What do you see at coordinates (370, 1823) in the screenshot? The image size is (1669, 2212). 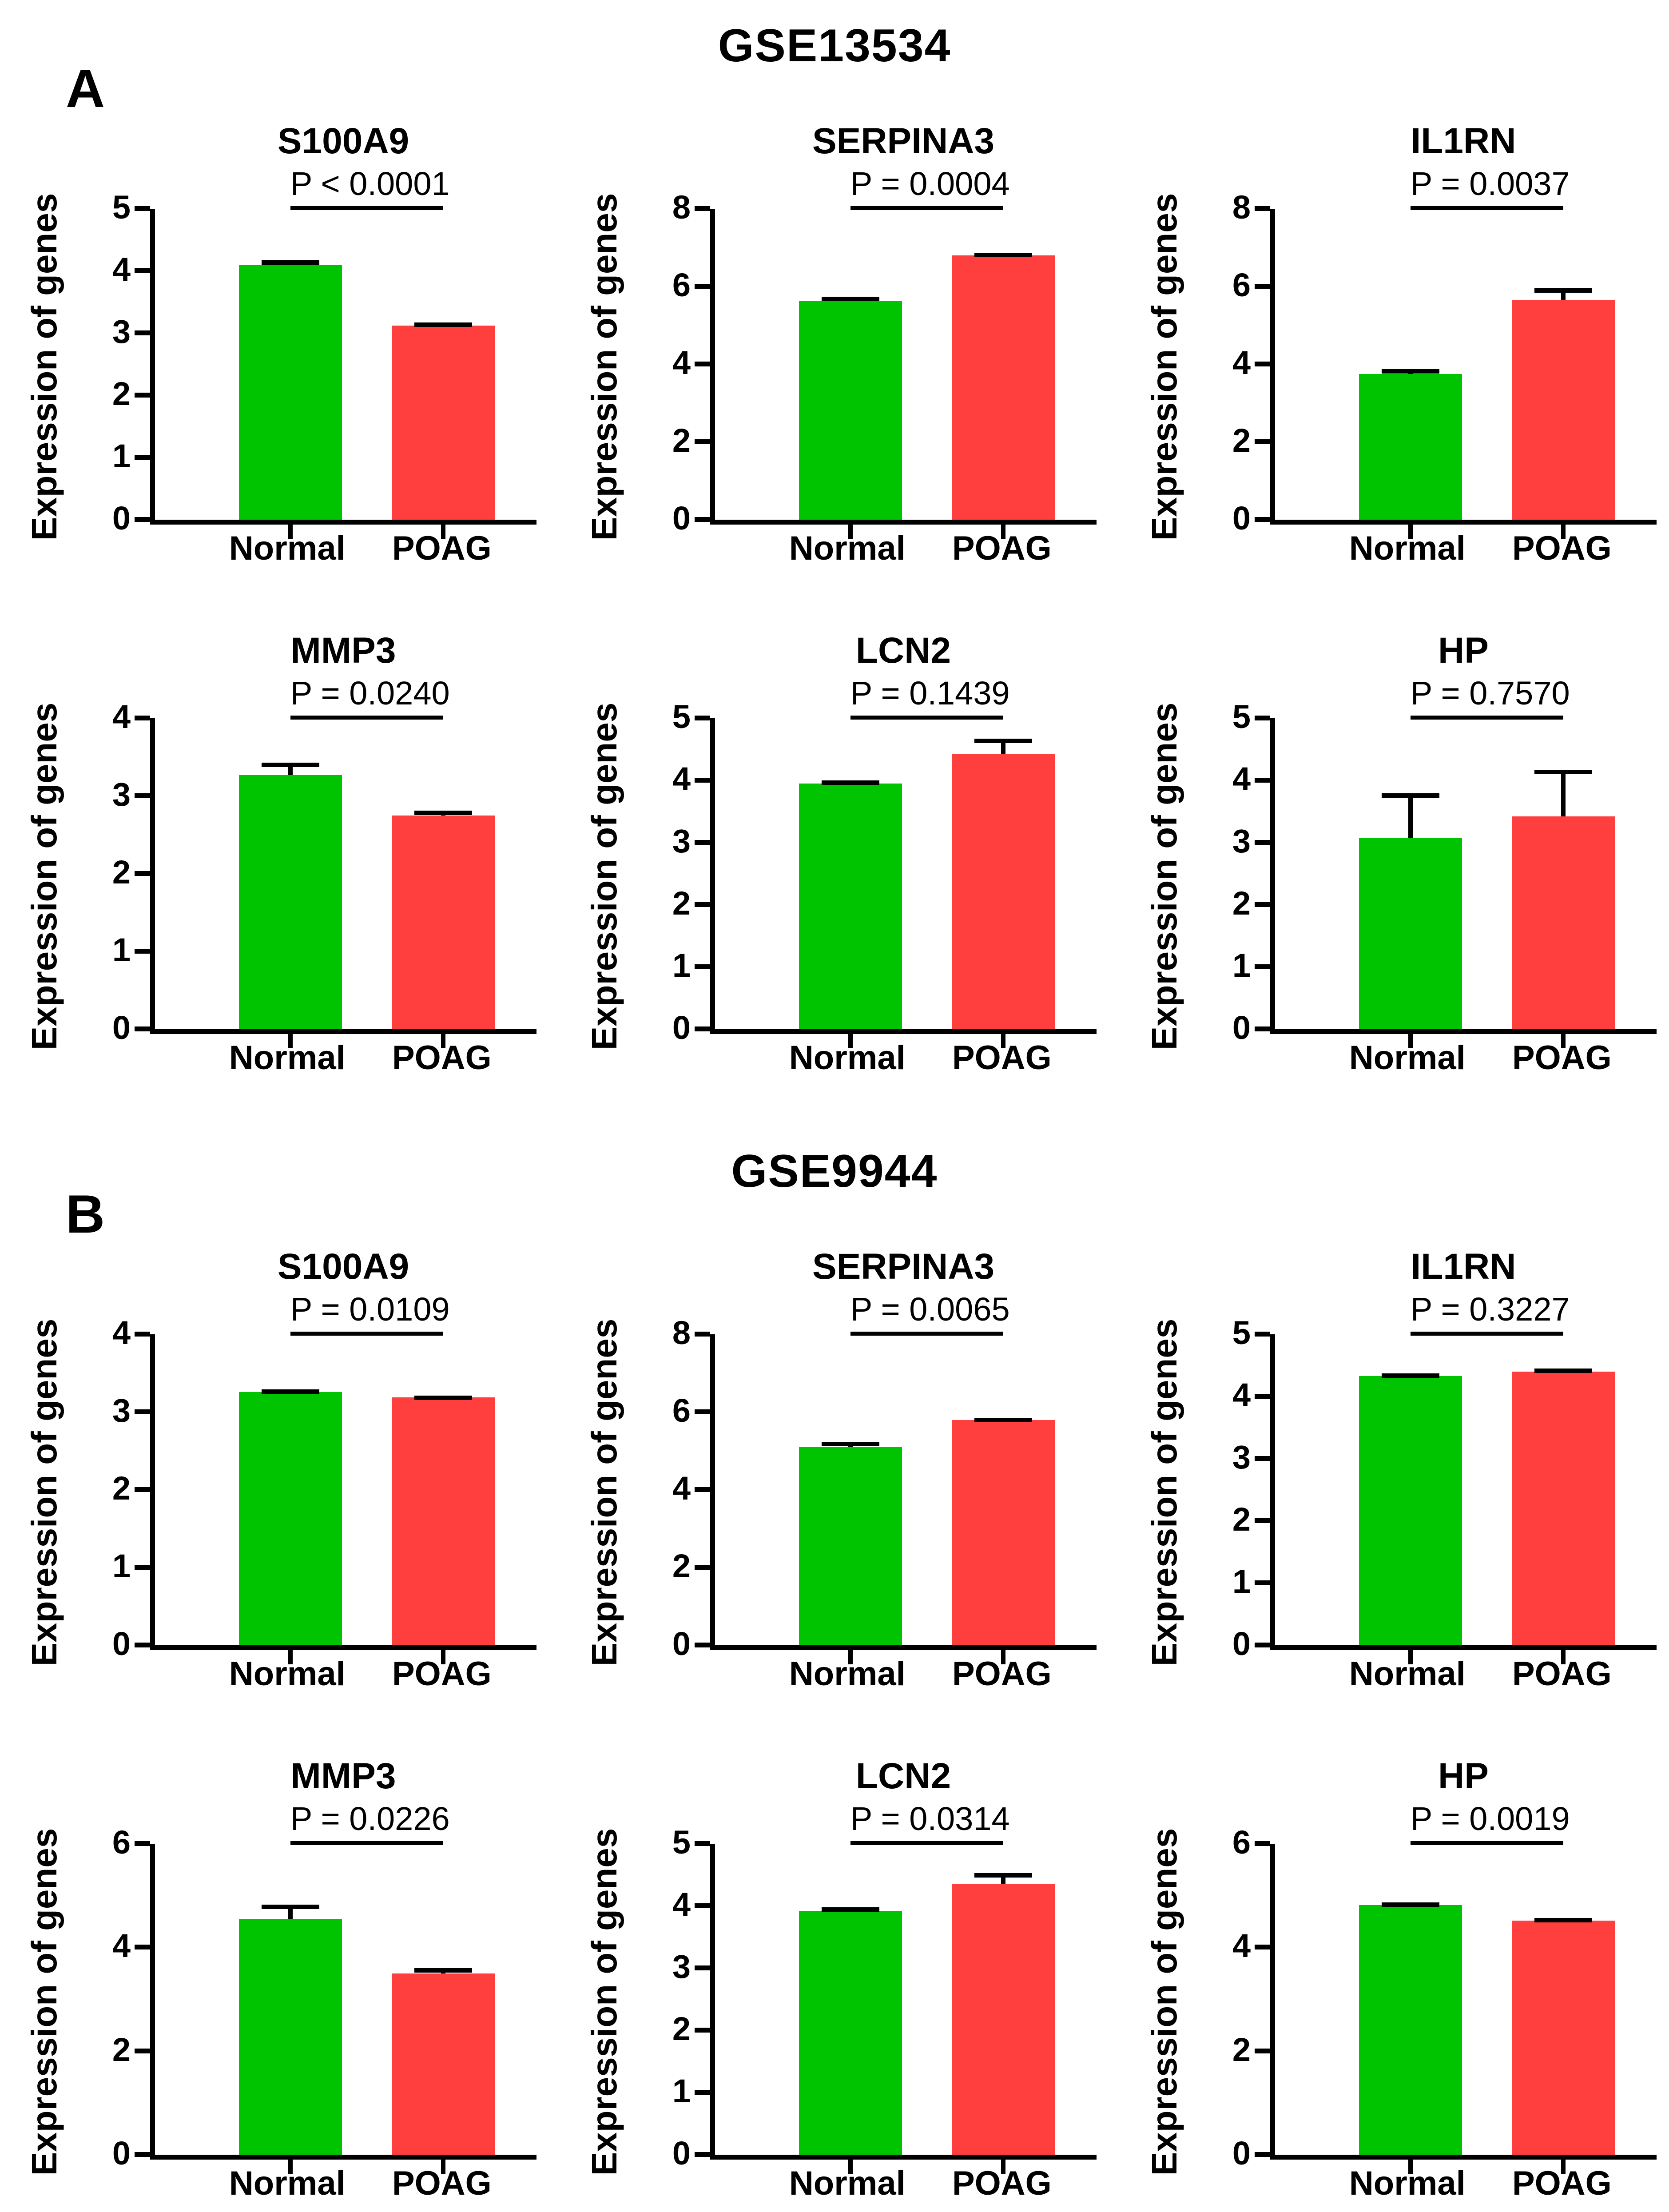 I see `significance-annotation: P = 0.0226` at bounding box center [370, 1823].